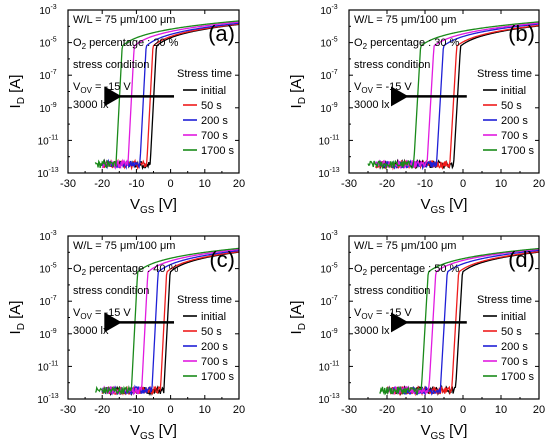 The width and height of the screenshot is (550, 445). Describe the element at coordinates (521, 259) in the screenshot. I see `panel-label: (d)` at that location.